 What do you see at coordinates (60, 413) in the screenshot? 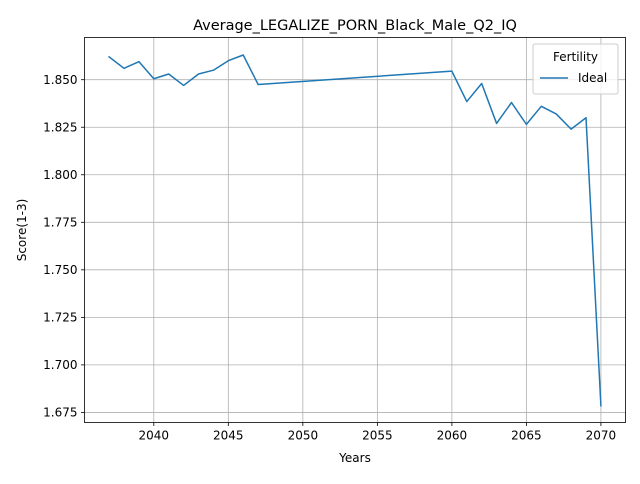
I see `y-tick-label: 1.675` at bounding box center [60, 413].